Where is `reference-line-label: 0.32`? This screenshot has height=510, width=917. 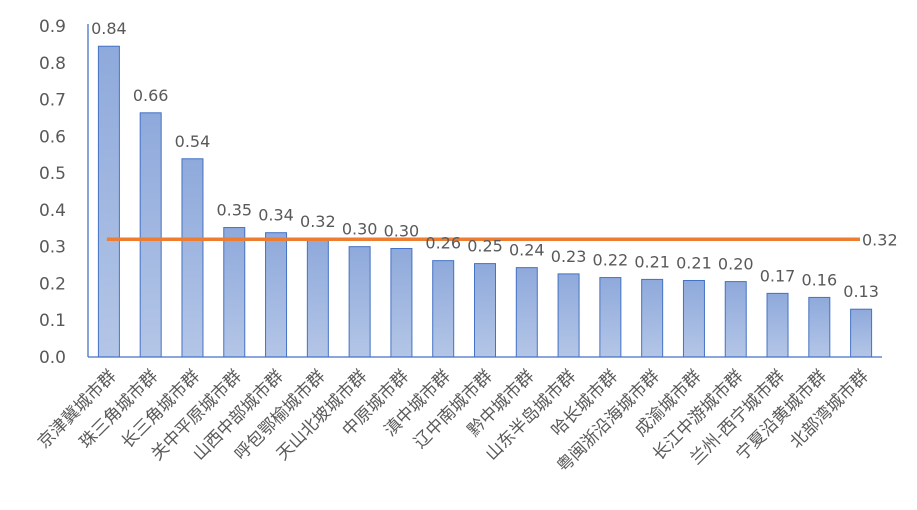
reference-line-label: 0.32 is located at coordinates (880, 239).